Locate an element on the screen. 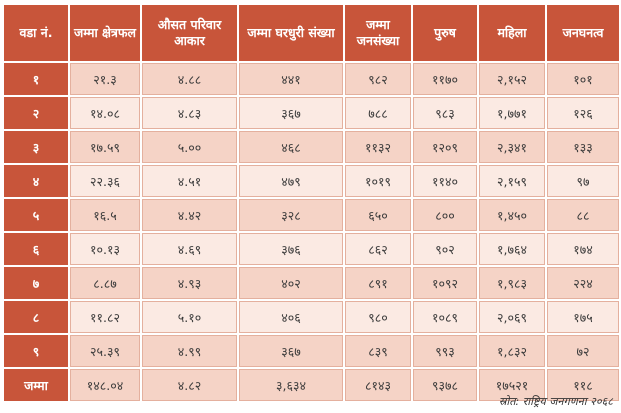 The height and width of the screenshot is (413, 621). source-note: स्रोत: राष्ट्रिय जनगणना २०६८ is located at coordinates (555, 401).